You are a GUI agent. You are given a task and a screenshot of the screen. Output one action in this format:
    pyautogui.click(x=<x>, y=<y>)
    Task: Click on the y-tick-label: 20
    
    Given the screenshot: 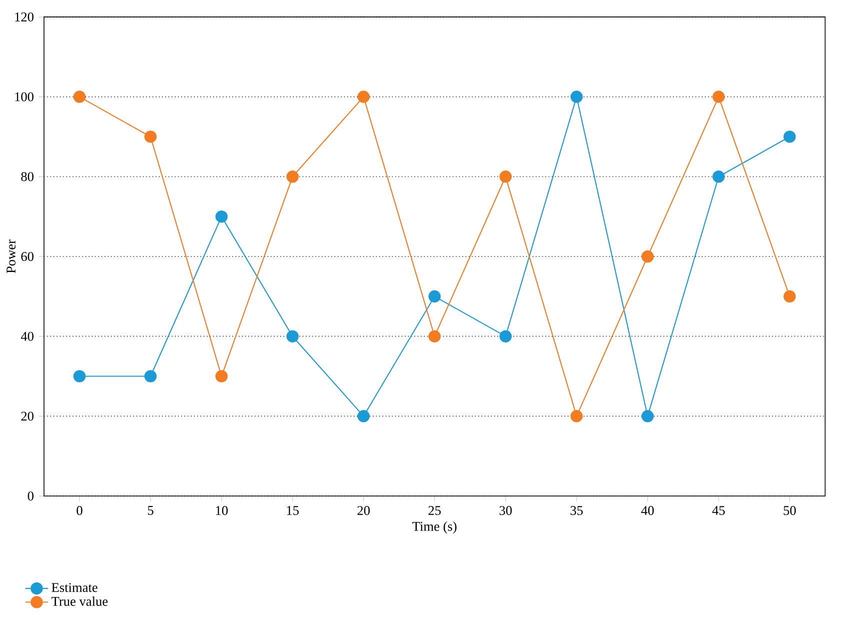 What is the action you would take?
    pyautogui.click(x=27, y=416)
    